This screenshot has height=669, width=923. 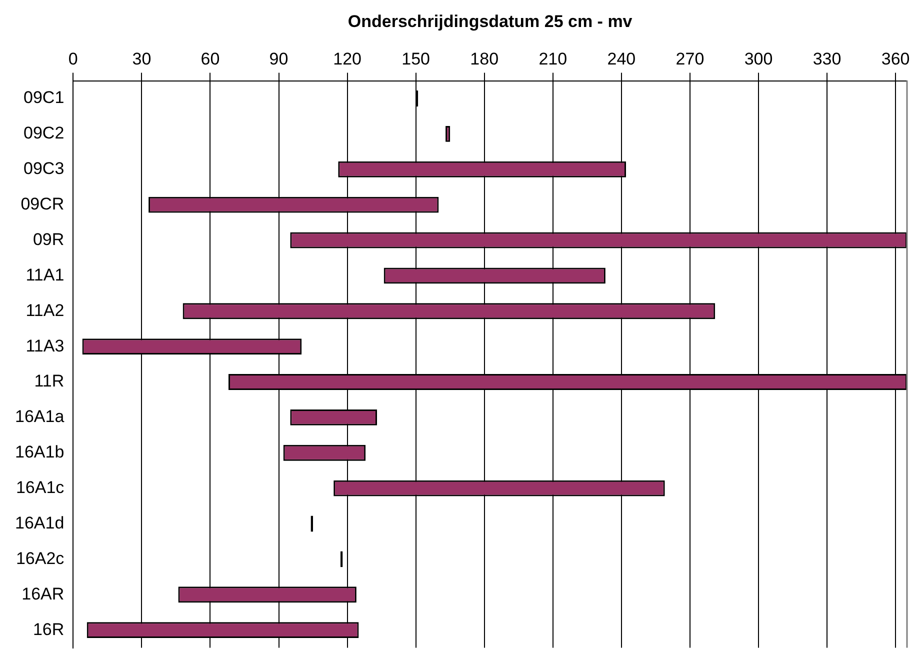 What do you see at coordinates (347, 58) in the screenshot?
I see `x-tick-label: 120` at bounding box center [347, 58].